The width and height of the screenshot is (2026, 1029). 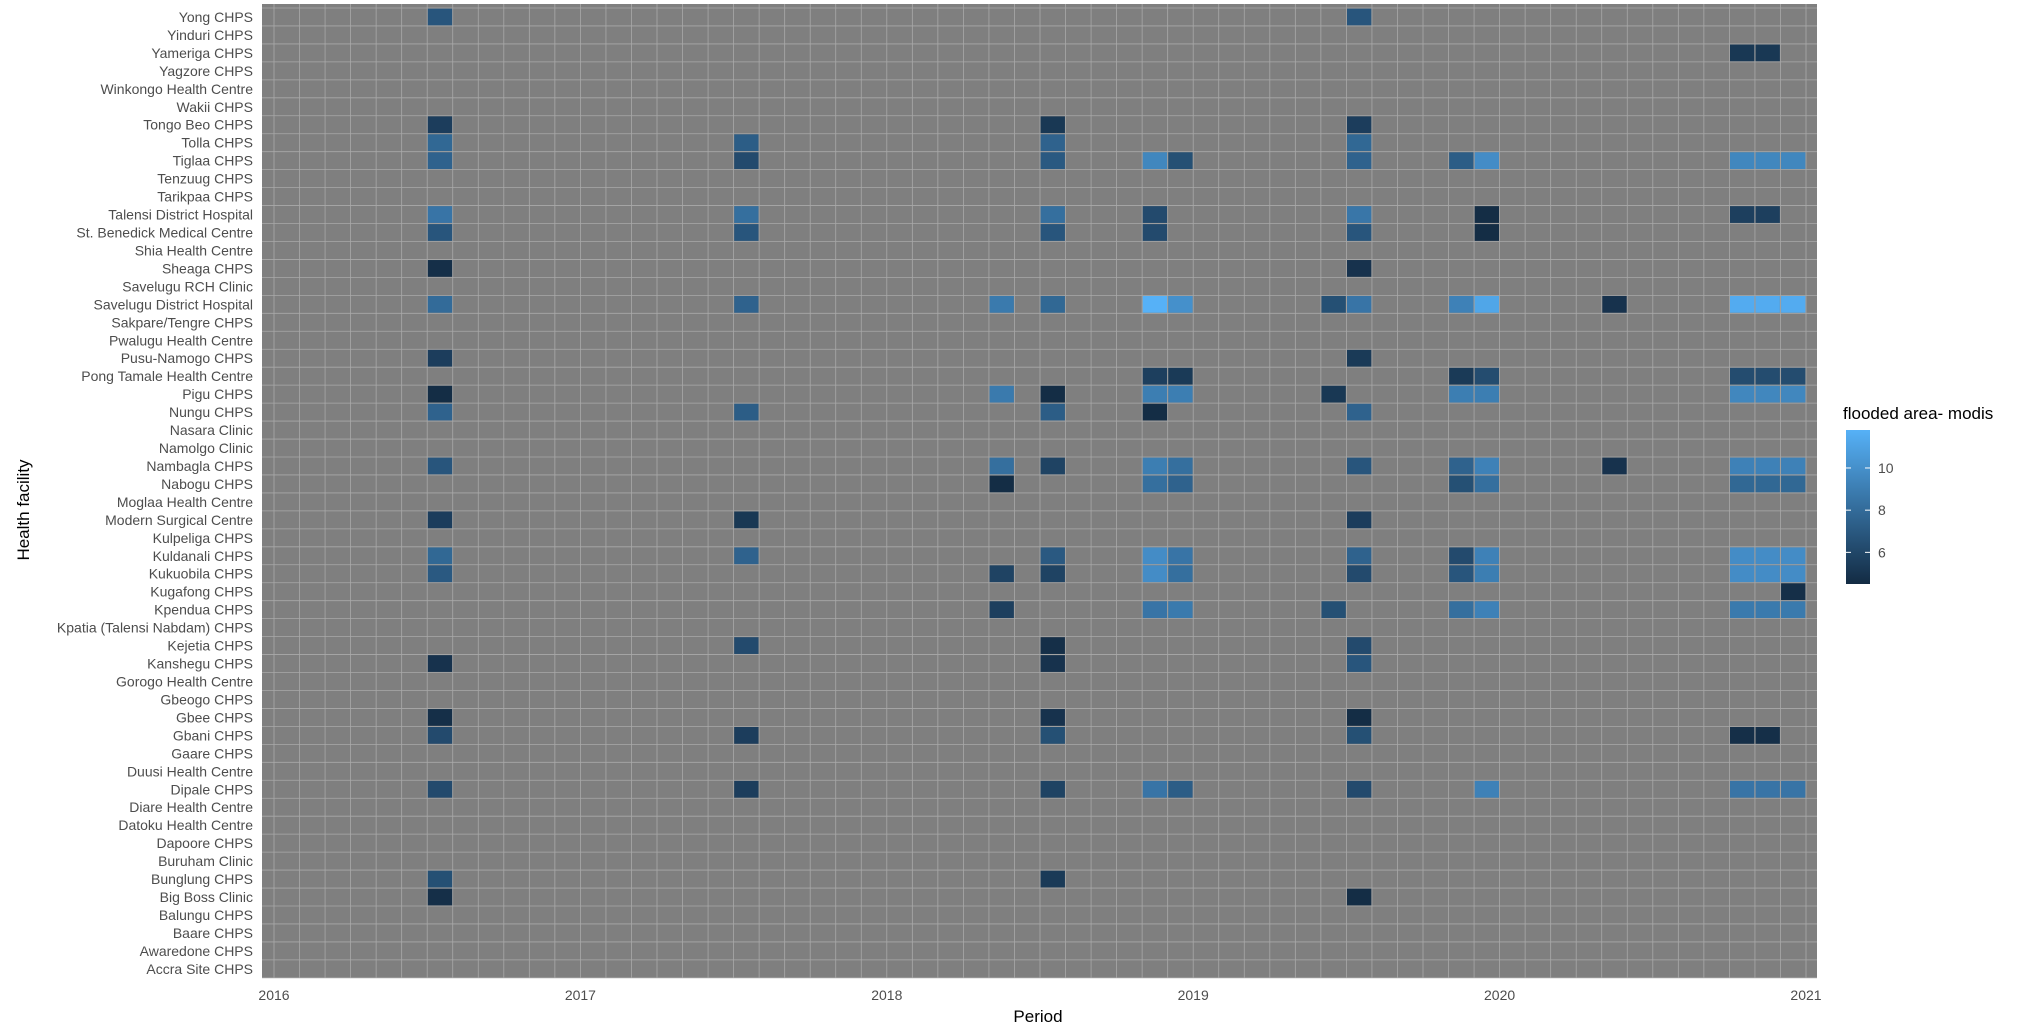 What do you see at coordinates (1858, 507) in the screenshot?
I see `legend-colorbar` at bounding box center [1858, 507].